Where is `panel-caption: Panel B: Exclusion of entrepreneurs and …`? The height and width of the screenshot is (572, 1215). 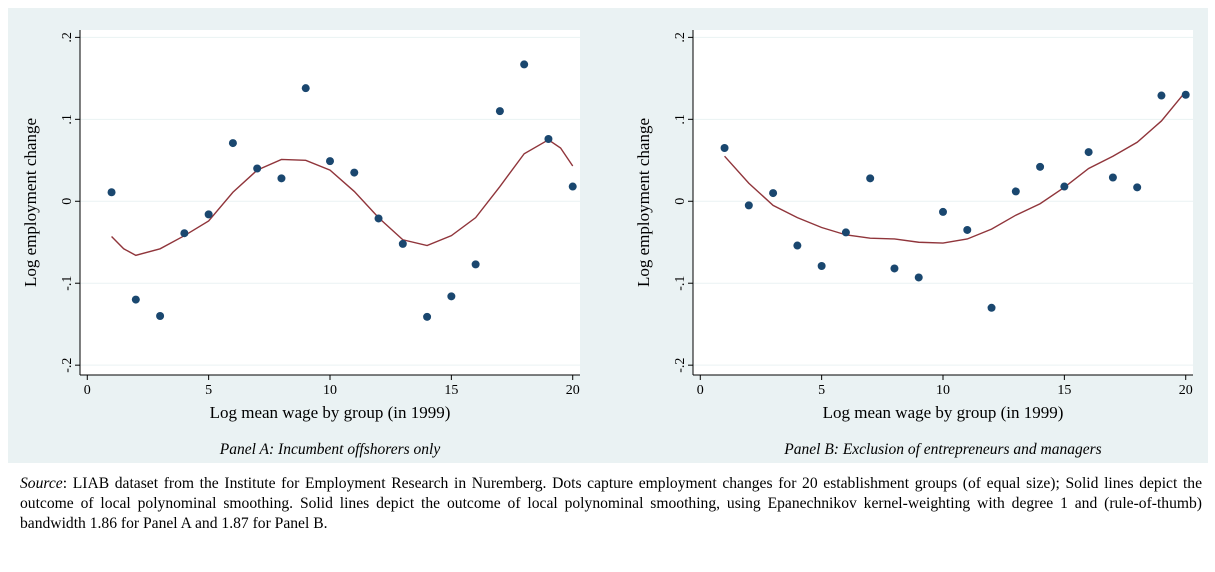
panel-caption: Panel B: Exclusion of entrepreneurs and … is located at coordinates (942, 449).